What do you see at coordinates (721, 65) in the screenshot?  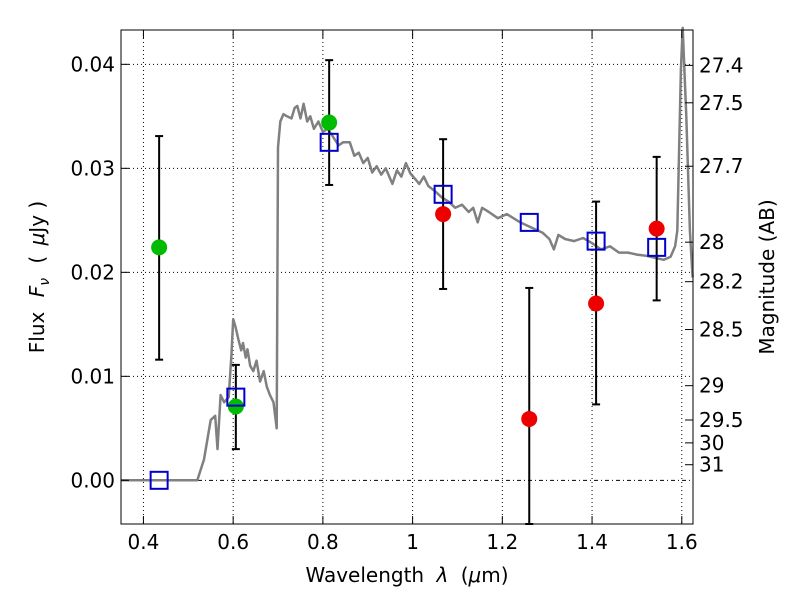 I see `right-tick-label: 27.4` at bounding box center [721, 65].